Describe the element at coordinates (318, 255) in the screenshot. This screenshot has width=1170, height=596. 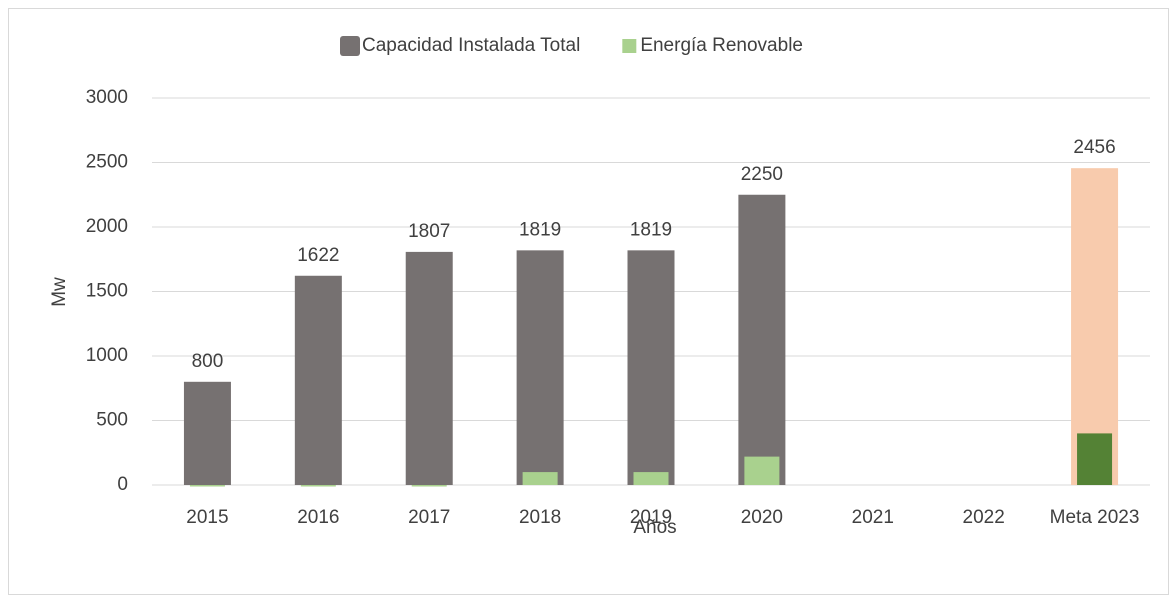
I see `data-label: 1622` at that location.